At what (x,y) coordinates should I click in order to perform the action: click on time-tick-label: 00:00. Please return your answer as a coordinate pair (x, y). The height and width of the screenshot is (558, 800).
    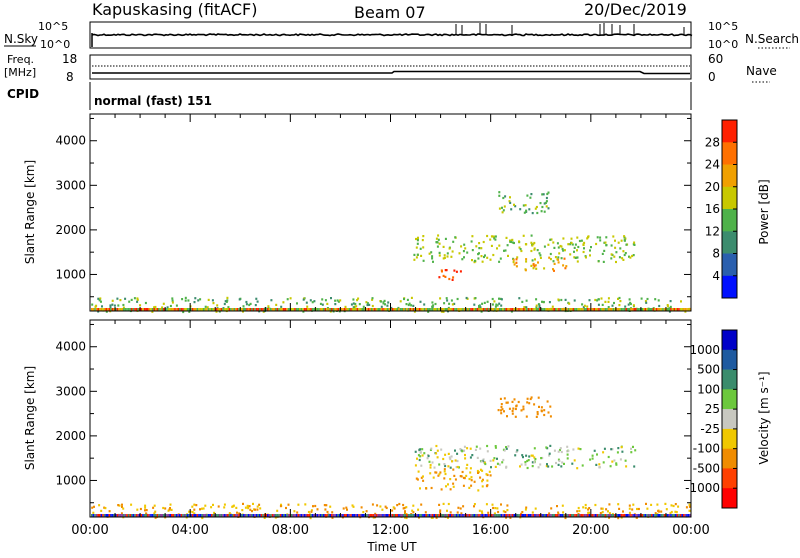
    Looking at the image, I should click on (89, 530).